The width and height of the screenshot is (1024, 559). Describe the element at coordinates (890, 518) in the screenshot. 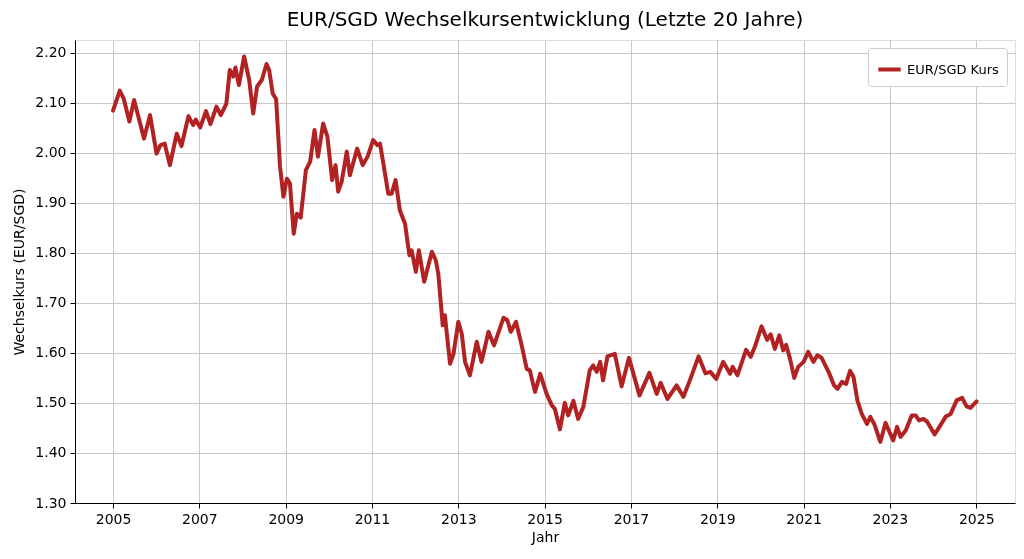

I see `x-tick-label: 2023` at that location.